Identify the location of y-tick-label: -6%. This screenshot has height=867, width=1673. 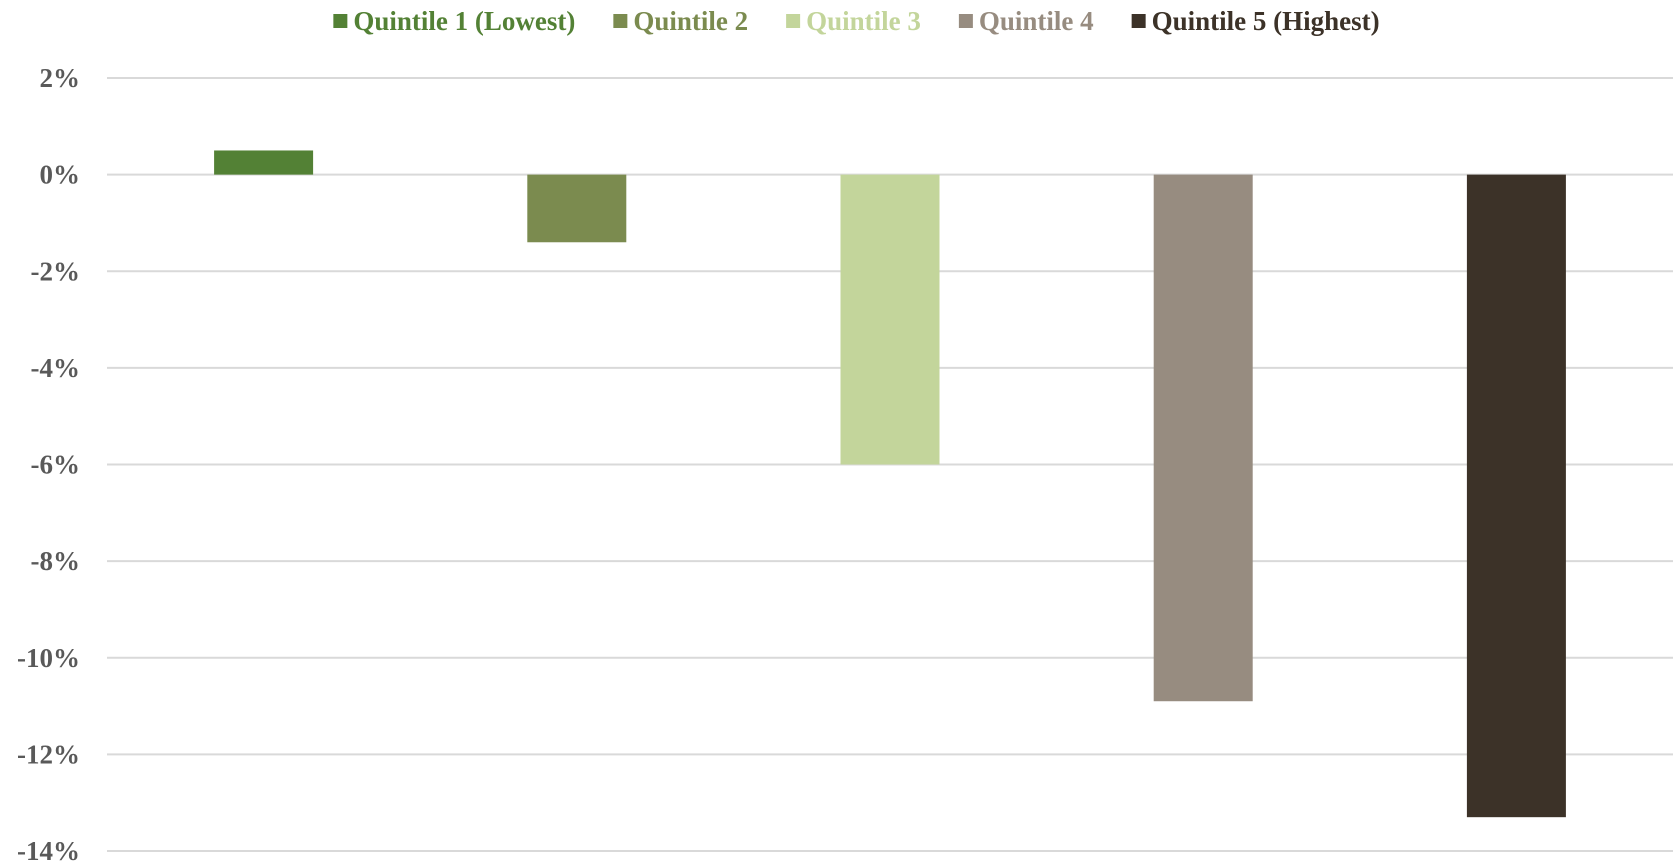
(56, 465).